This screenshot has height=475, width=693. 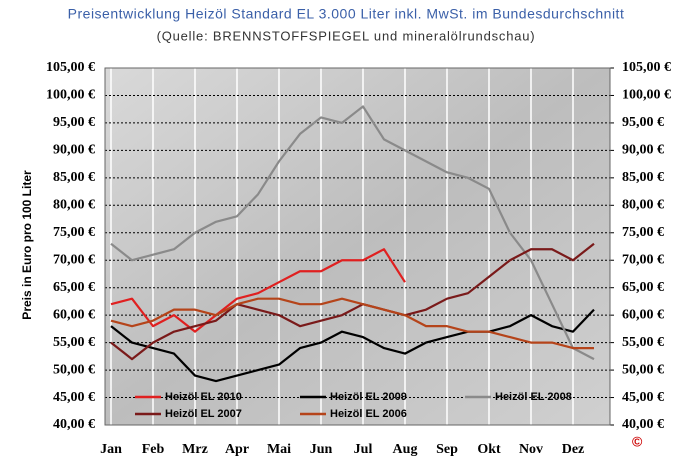 I want to click on legend-label: Heizöl EL 2007, so click(x=203, y=414).